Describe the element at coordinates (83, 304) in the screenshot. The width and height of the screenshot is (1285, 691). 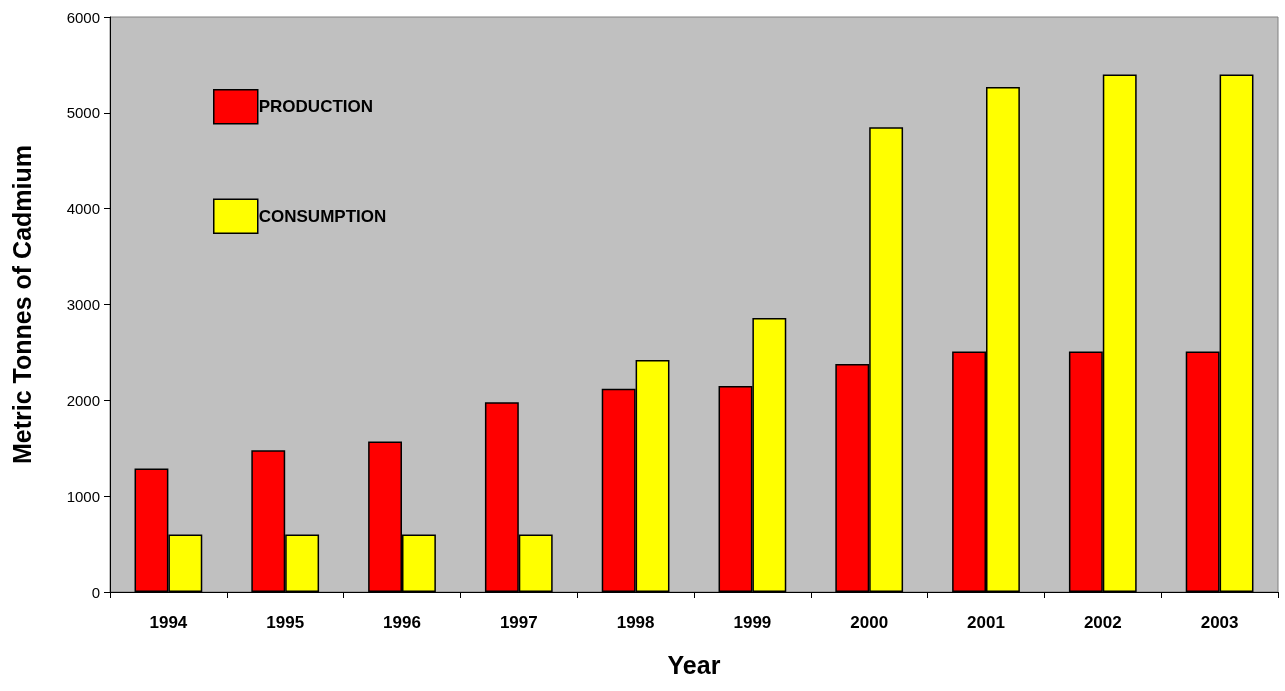
I see `y-tick-label: 3000` at that location.